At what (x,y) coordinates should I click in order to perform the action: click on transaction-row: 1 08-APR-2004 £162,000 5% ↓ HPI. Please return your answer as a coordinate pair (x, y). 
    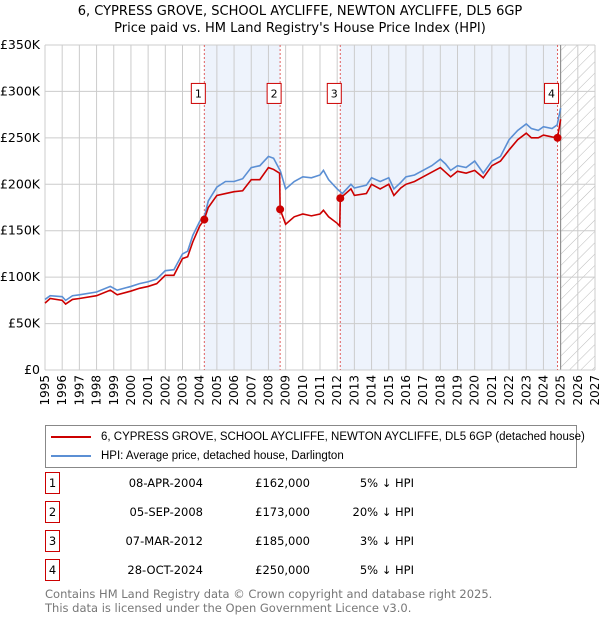
    Looking at the image, I should click on (245, 483).